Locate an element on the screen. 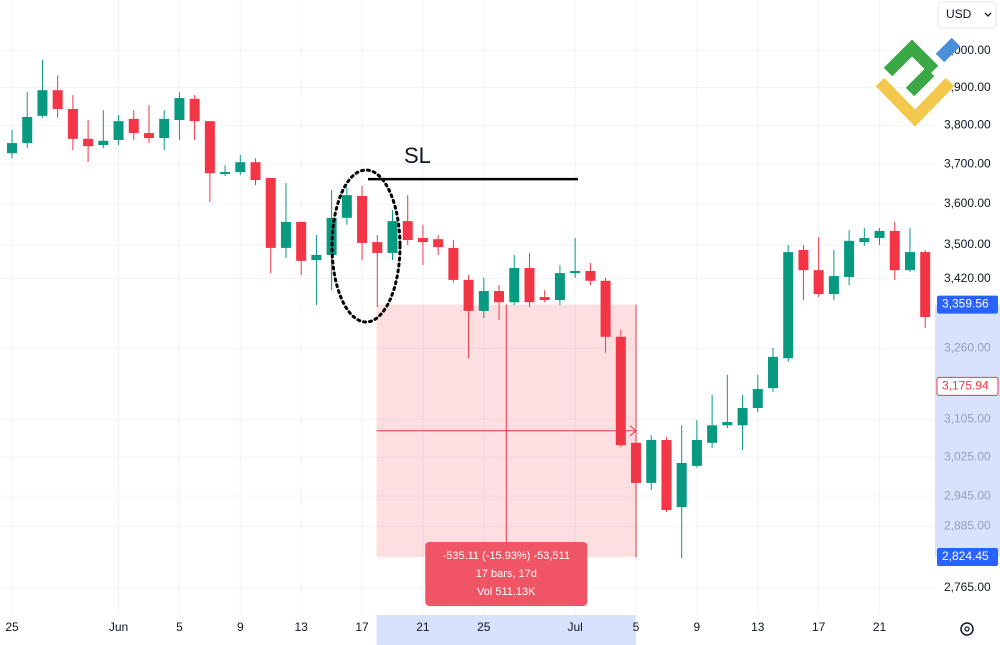 The height and width of the screenshot is (645, 1000). logo-yellow is located at coordinates (915, 102).